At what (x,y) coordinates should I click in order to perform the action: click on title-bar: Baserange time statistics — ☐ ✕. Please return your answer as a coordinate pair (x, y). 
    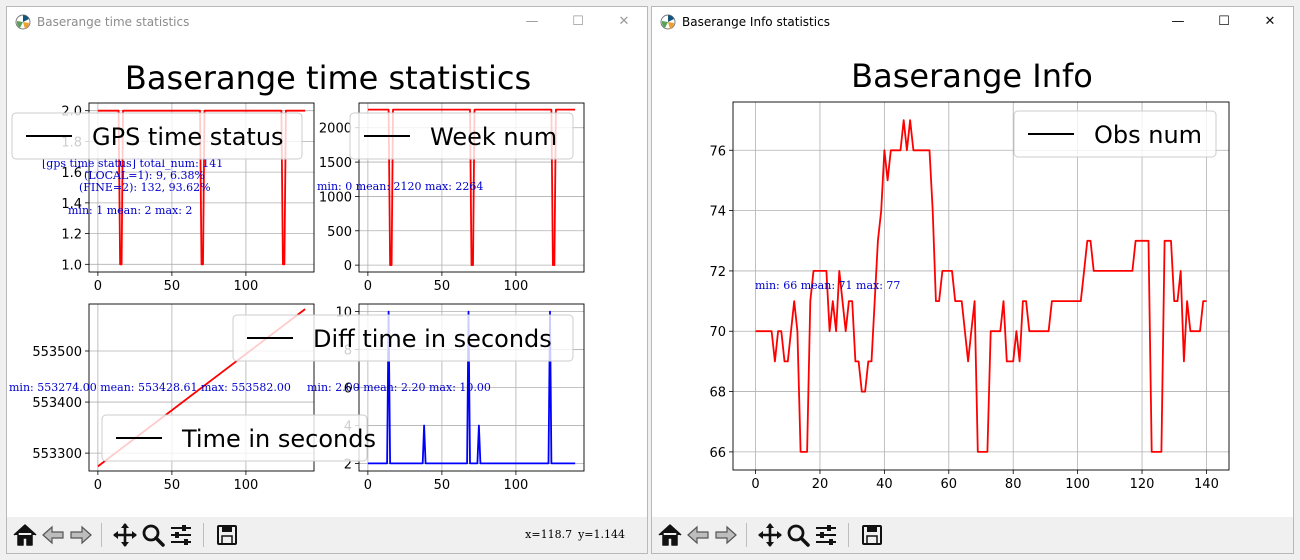
    Looking at the image, I should click on (327, 22).